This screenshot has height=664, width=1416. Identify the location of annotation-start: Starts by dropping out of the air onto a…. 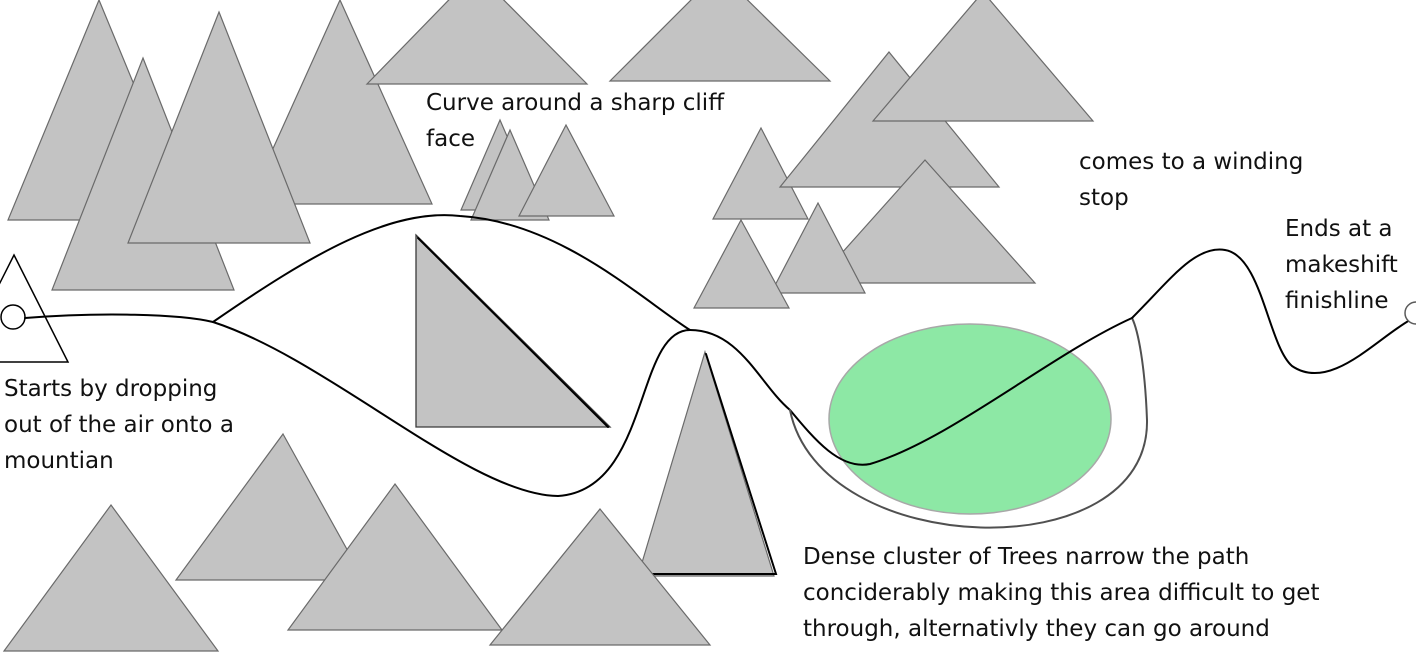
(154, 425).